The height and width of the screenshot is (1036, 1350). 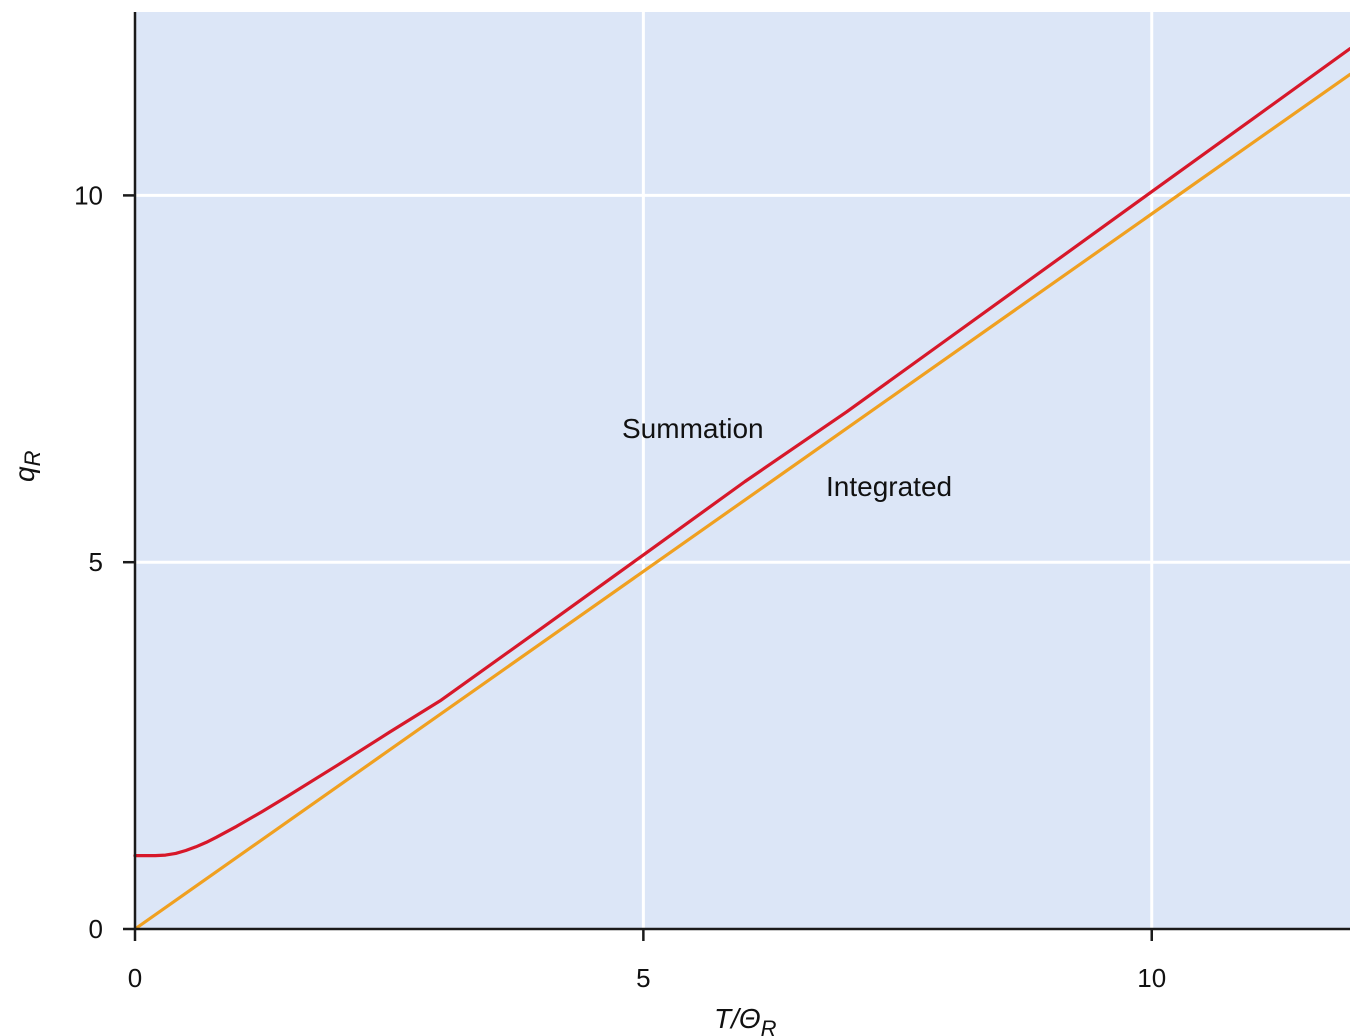 What do you see at coordinates (32, 458) in the screenshot?
I see `y-axis-title-sub: R` at bounding box center [32, 458].